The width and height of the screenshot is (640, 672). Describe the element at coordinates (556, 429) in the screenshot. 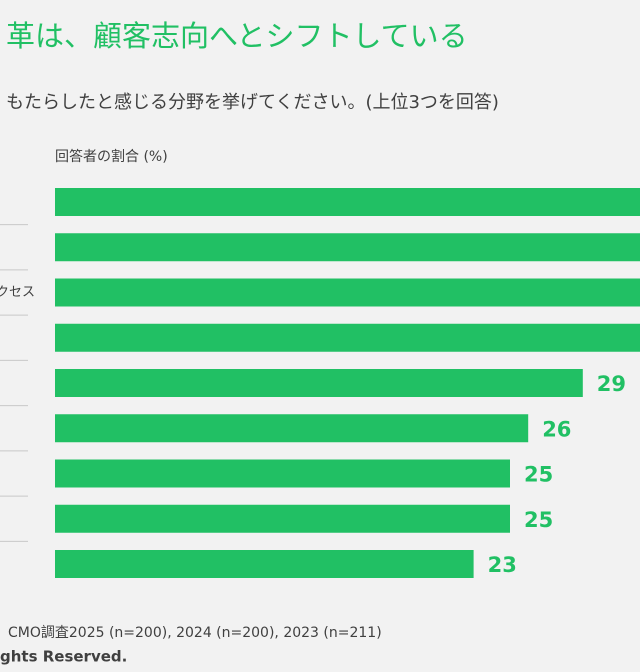

I see `value-label: 26` at that location.